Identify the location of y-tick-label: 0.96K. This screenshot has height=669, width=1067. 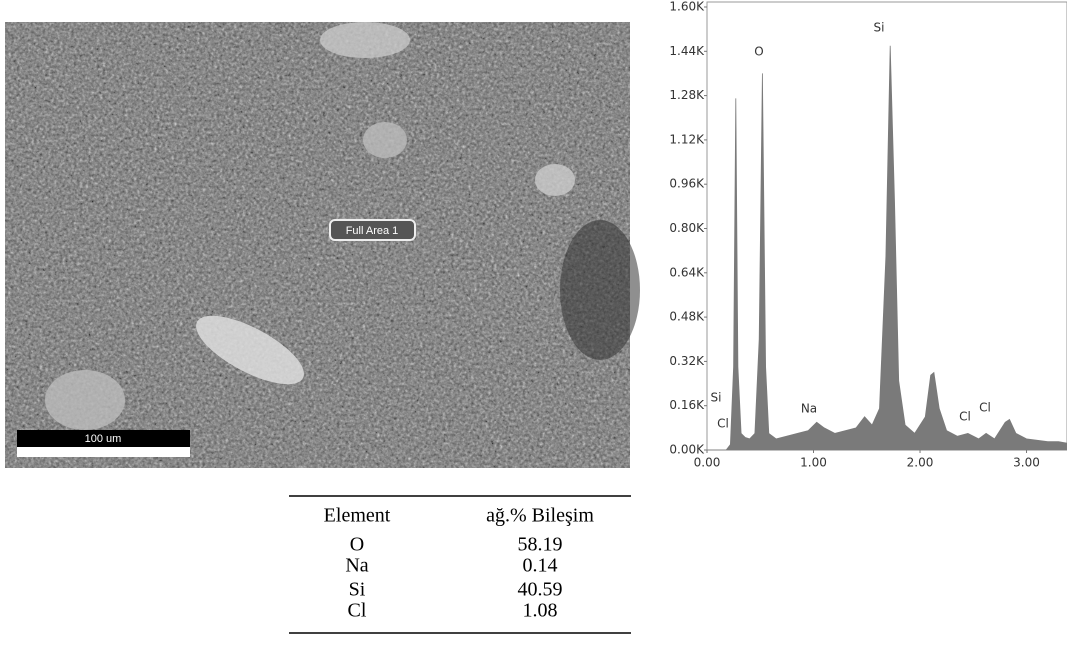
(687, 184).